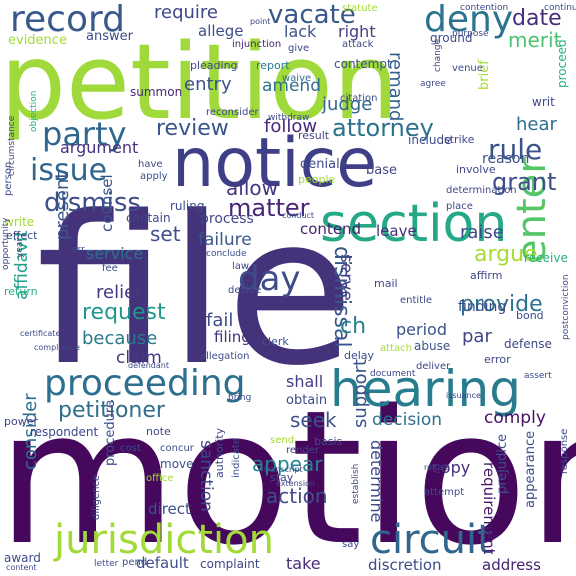 This screenshot has width=576, height=576. I want to click on cloud-word: strike, so click(459, 139).